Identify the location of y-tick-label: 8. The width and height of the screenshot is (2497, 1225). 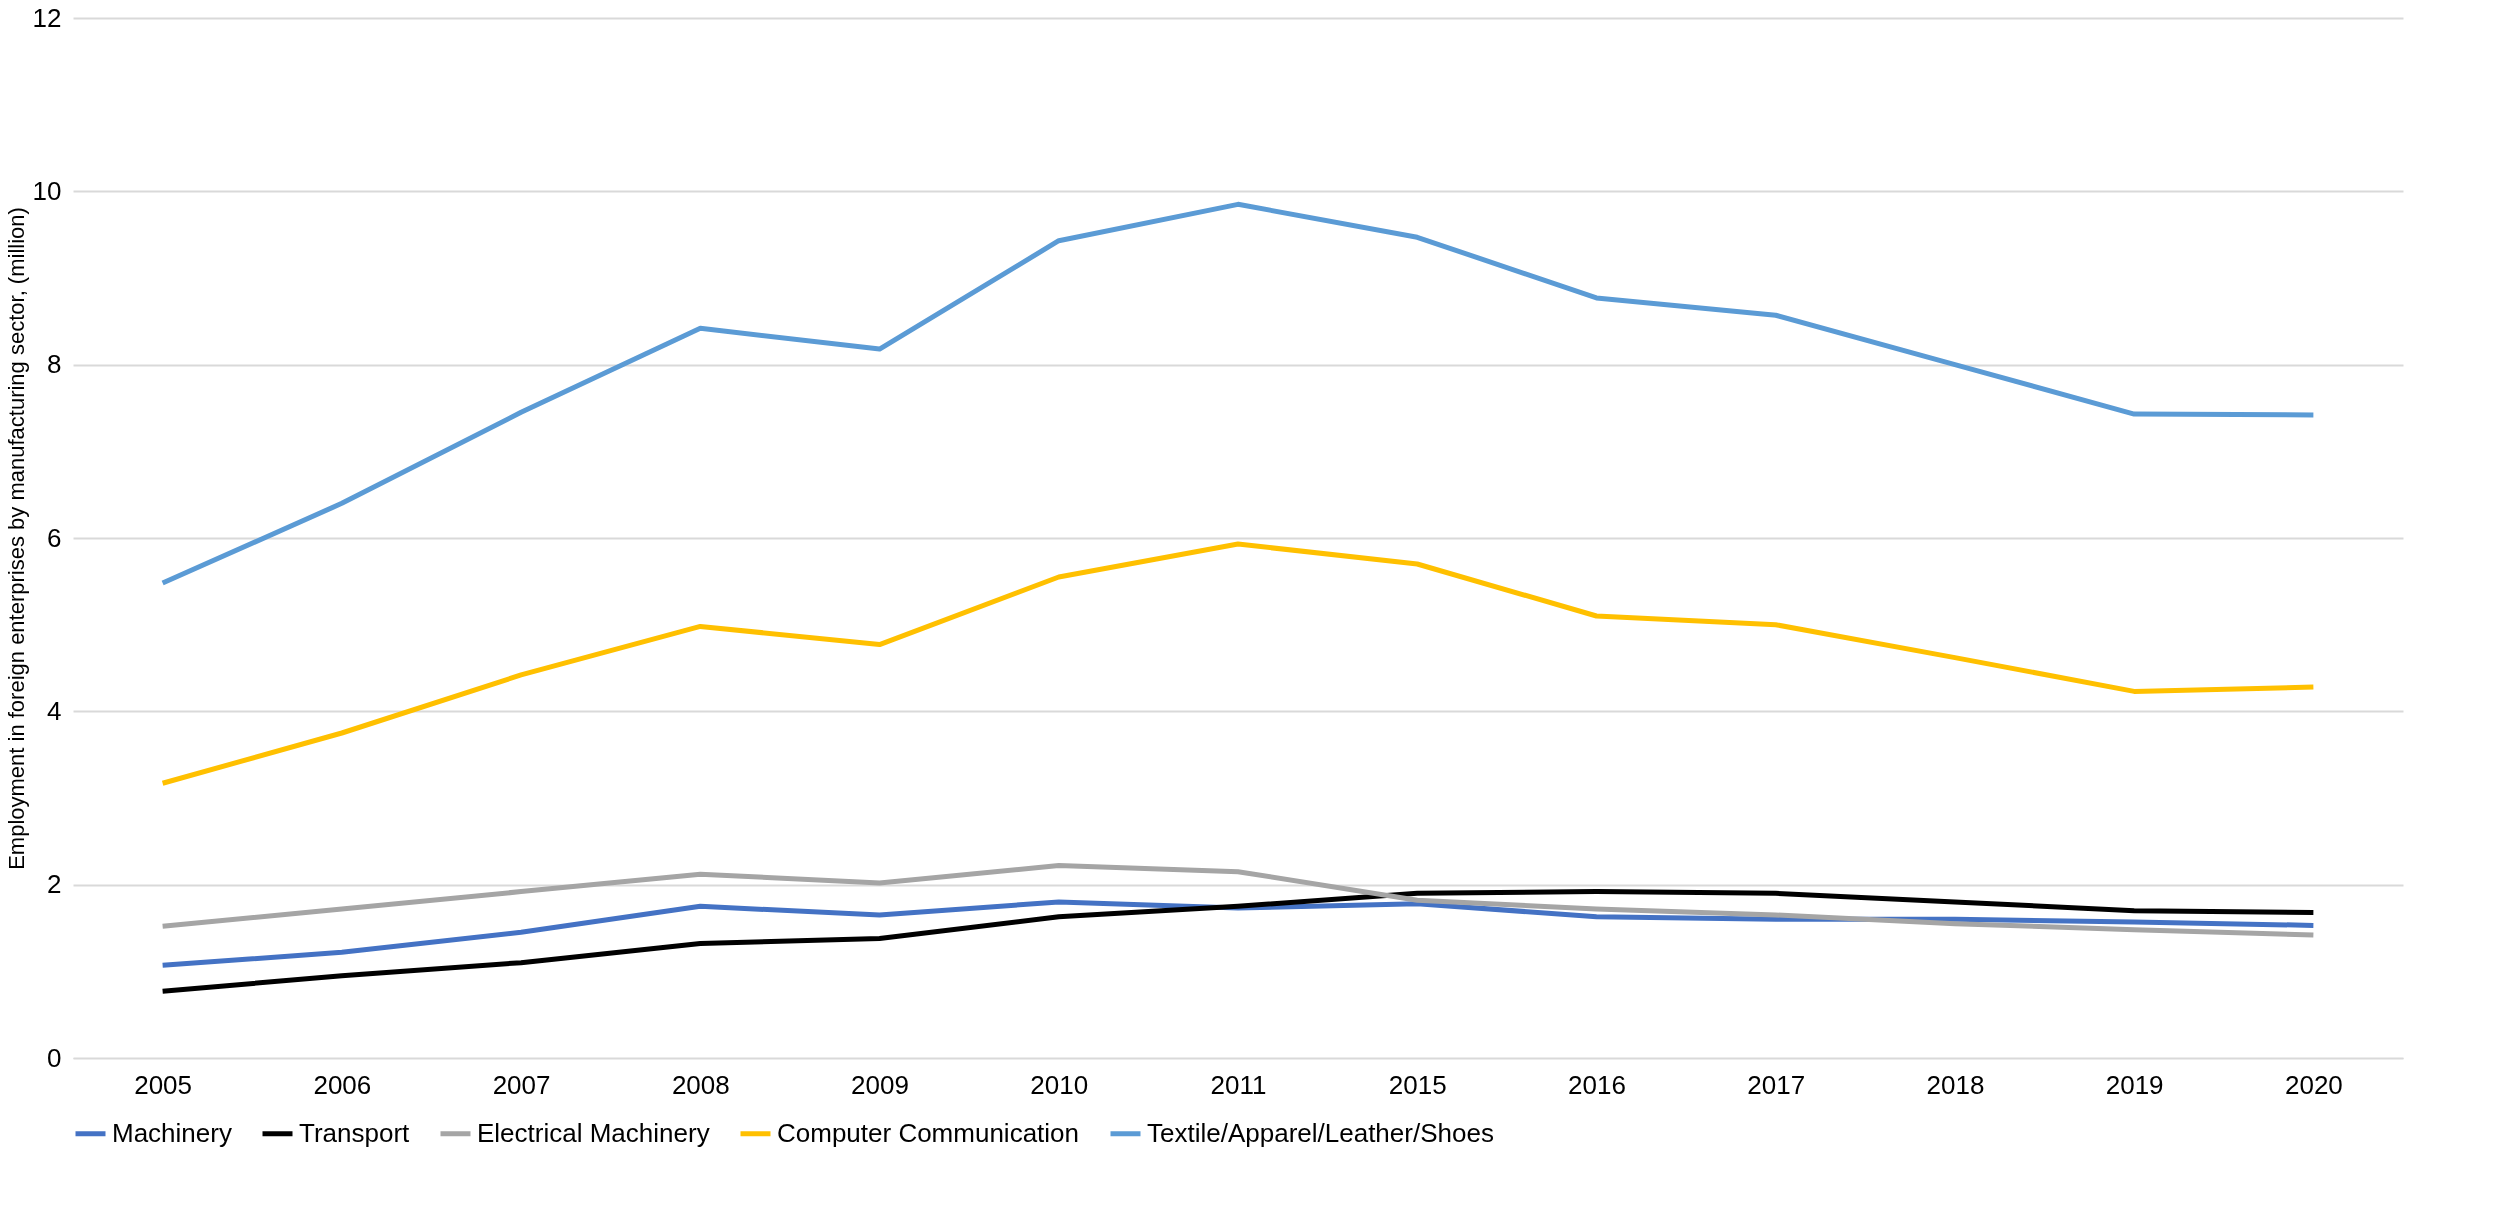
(54, 364).